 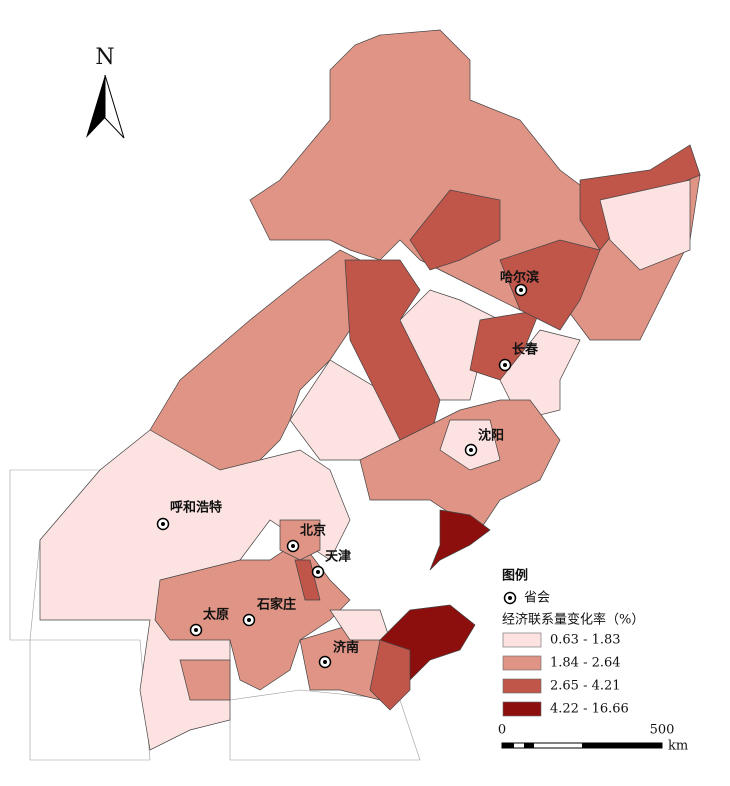 I want to click on capital-label: 北京, so click(x=313, y=531).